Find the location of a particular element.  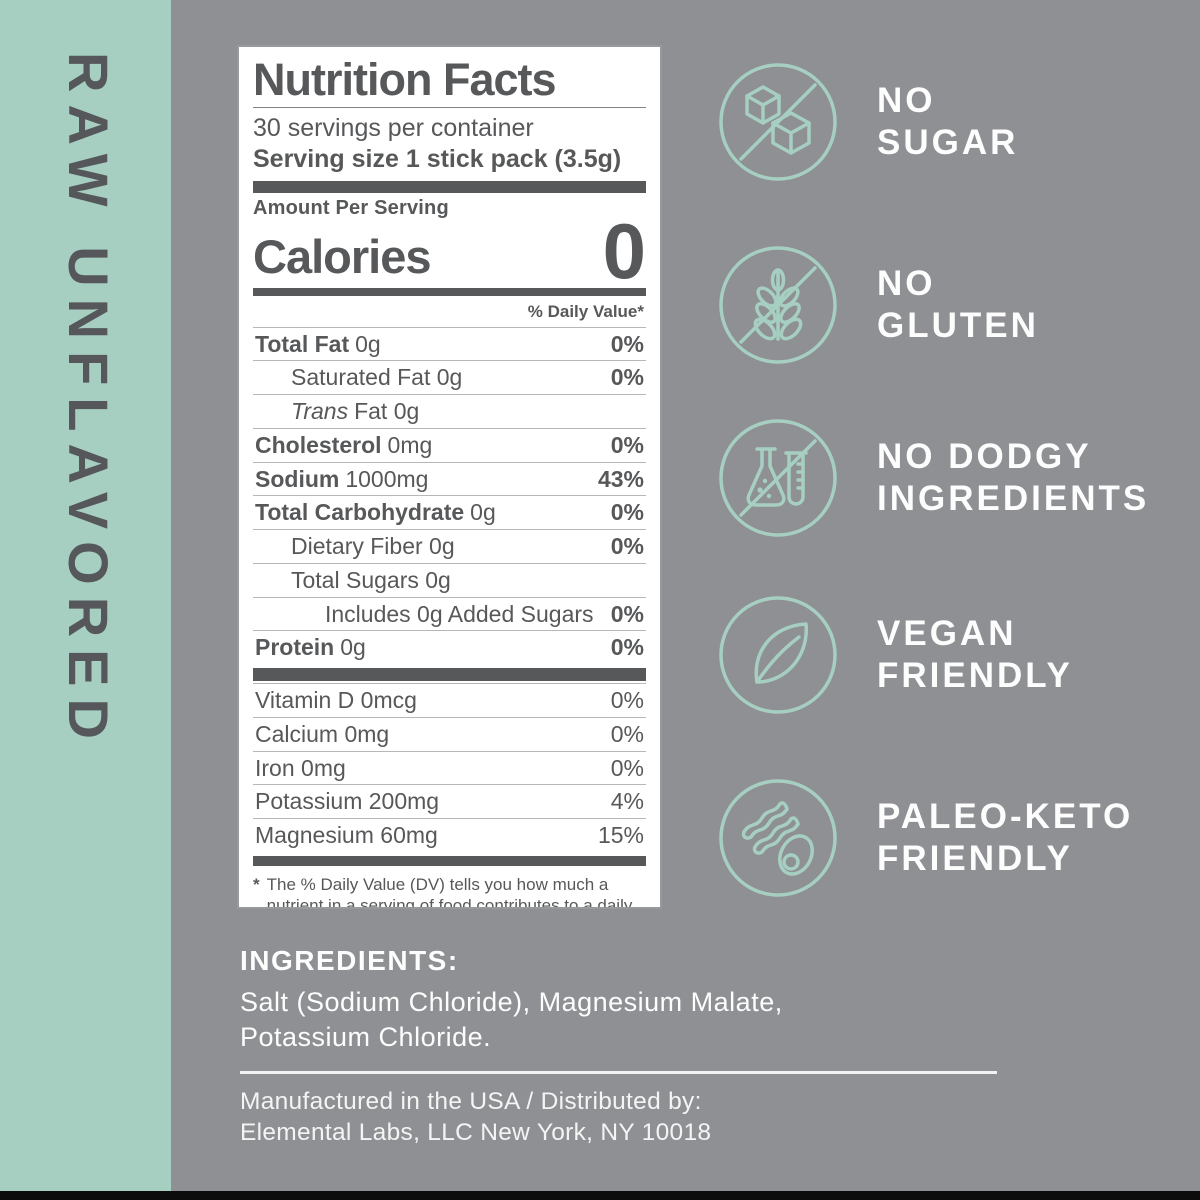

nutrition-row-cholesterol: Cholesterol 0mg 0% is located at coordinates (449, 444).